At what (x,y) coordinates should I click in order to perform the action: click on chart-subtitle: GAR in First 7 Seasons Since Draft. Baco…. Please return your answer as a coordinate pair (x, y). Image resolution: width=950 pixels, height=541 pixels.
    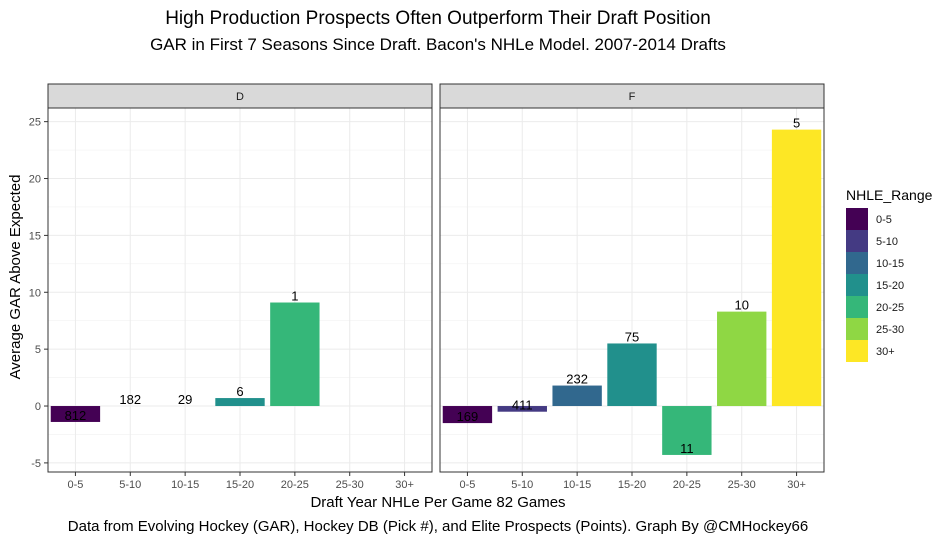
    Looking at the image, I should click on (438, 44).